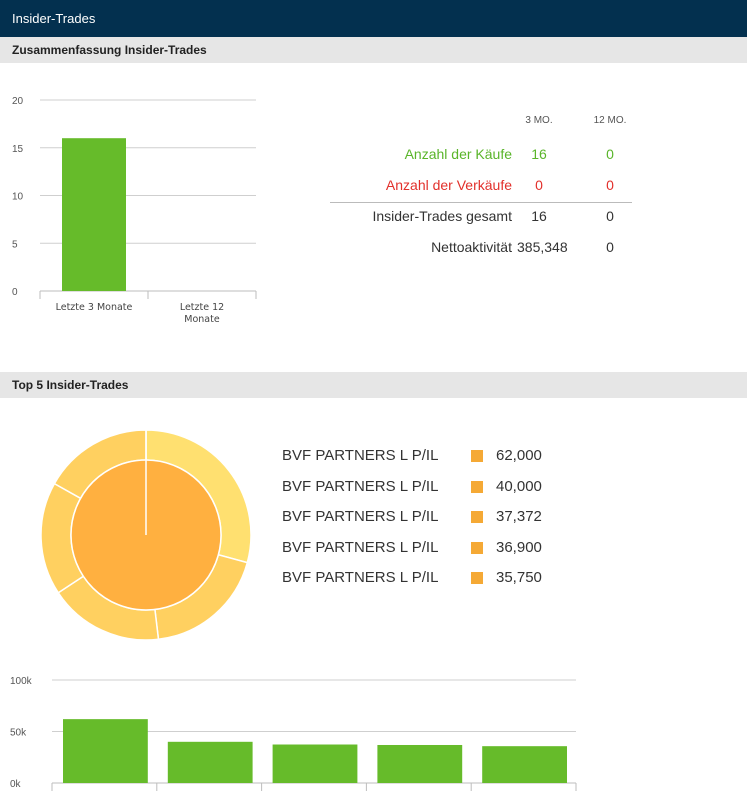 This screenshot has width=747, height=800. Describe the element at coordinates (610, 216) in the screenshot. I see `row-value-total-12mo: 0` at that location.